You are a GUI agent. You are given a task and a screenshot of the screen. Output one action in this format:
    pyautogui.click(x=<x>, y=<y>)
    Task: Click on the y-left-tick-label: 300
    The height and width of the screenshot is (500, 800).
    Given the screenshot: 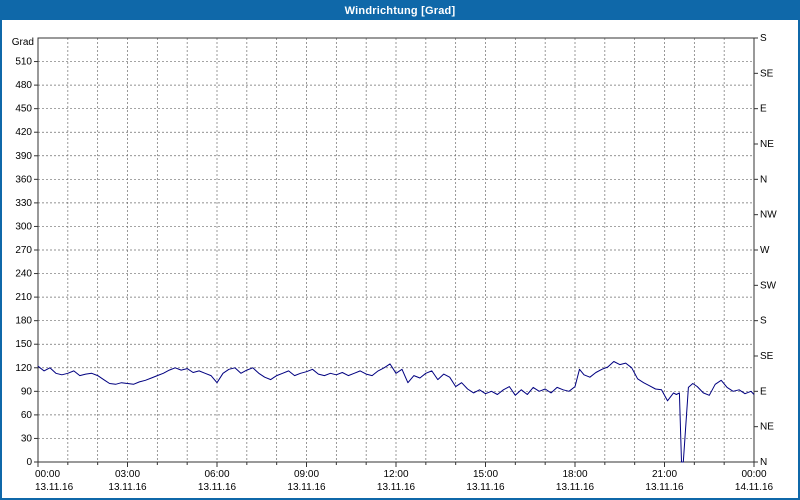 What is the action you would take?
    pyautogui.click(x=23, y=226)
    